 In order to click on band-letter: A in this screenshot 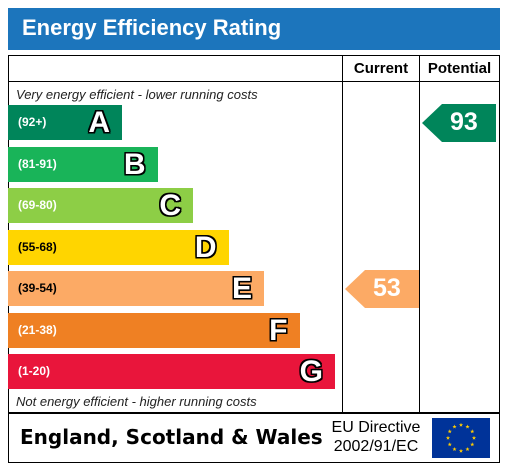, I will do `click(99, 122)`.